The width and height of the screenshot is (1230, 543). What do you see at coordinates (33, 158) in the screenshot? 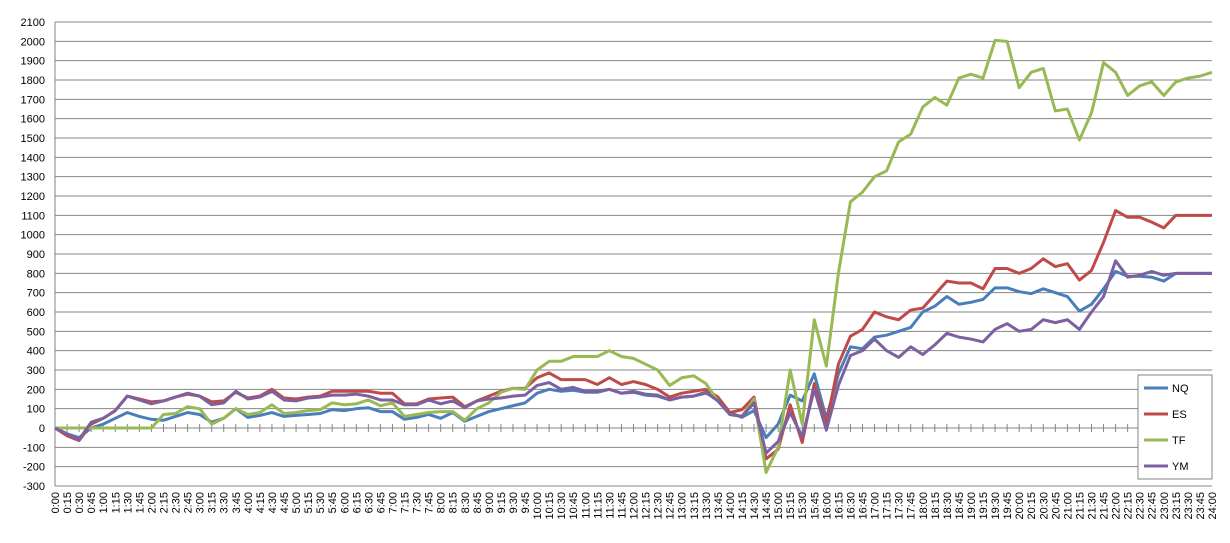
I see `y-tick-label: 1400` at bounding box center [33, 158].